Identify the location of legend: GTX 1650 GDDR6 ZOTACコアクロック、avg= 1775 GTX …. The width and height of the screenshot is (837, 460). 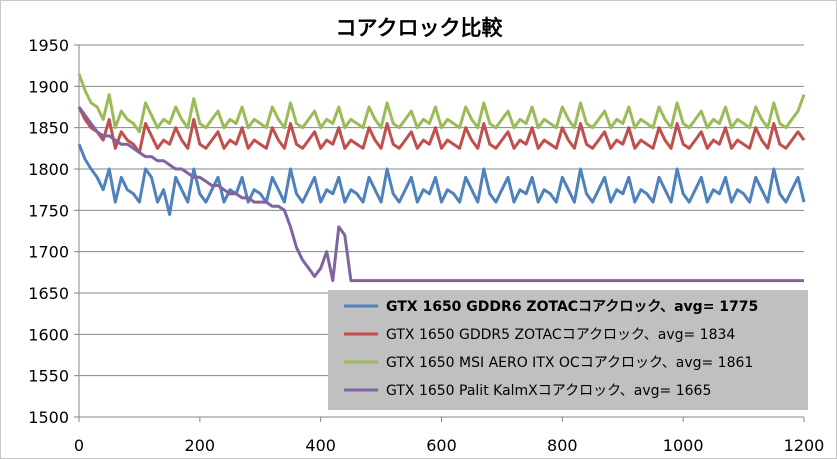
(568, 350).